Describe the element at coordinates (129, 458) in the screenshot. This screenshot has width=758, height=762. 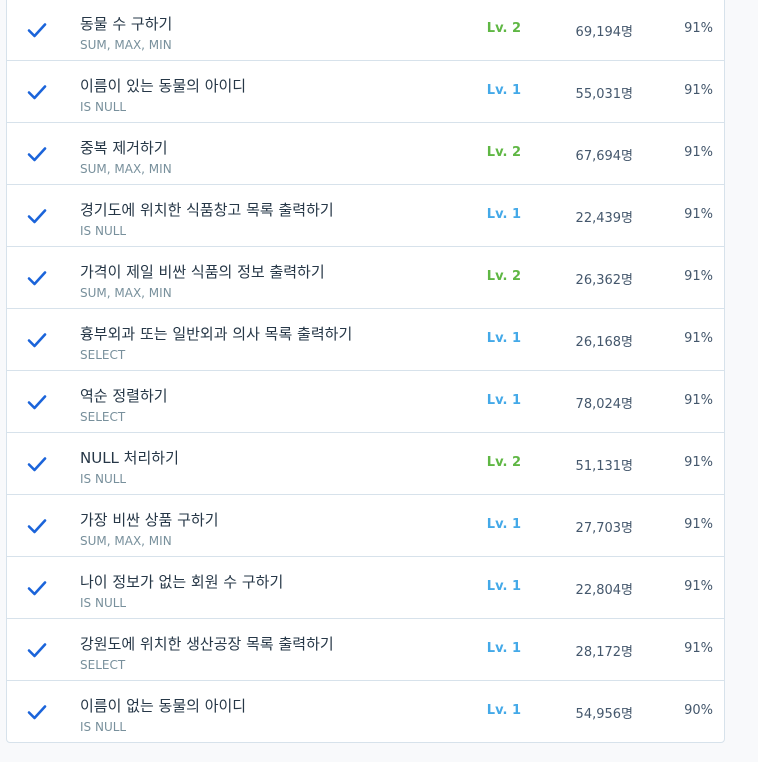
I see `challenge-title: NULL 처리하기` at that location.